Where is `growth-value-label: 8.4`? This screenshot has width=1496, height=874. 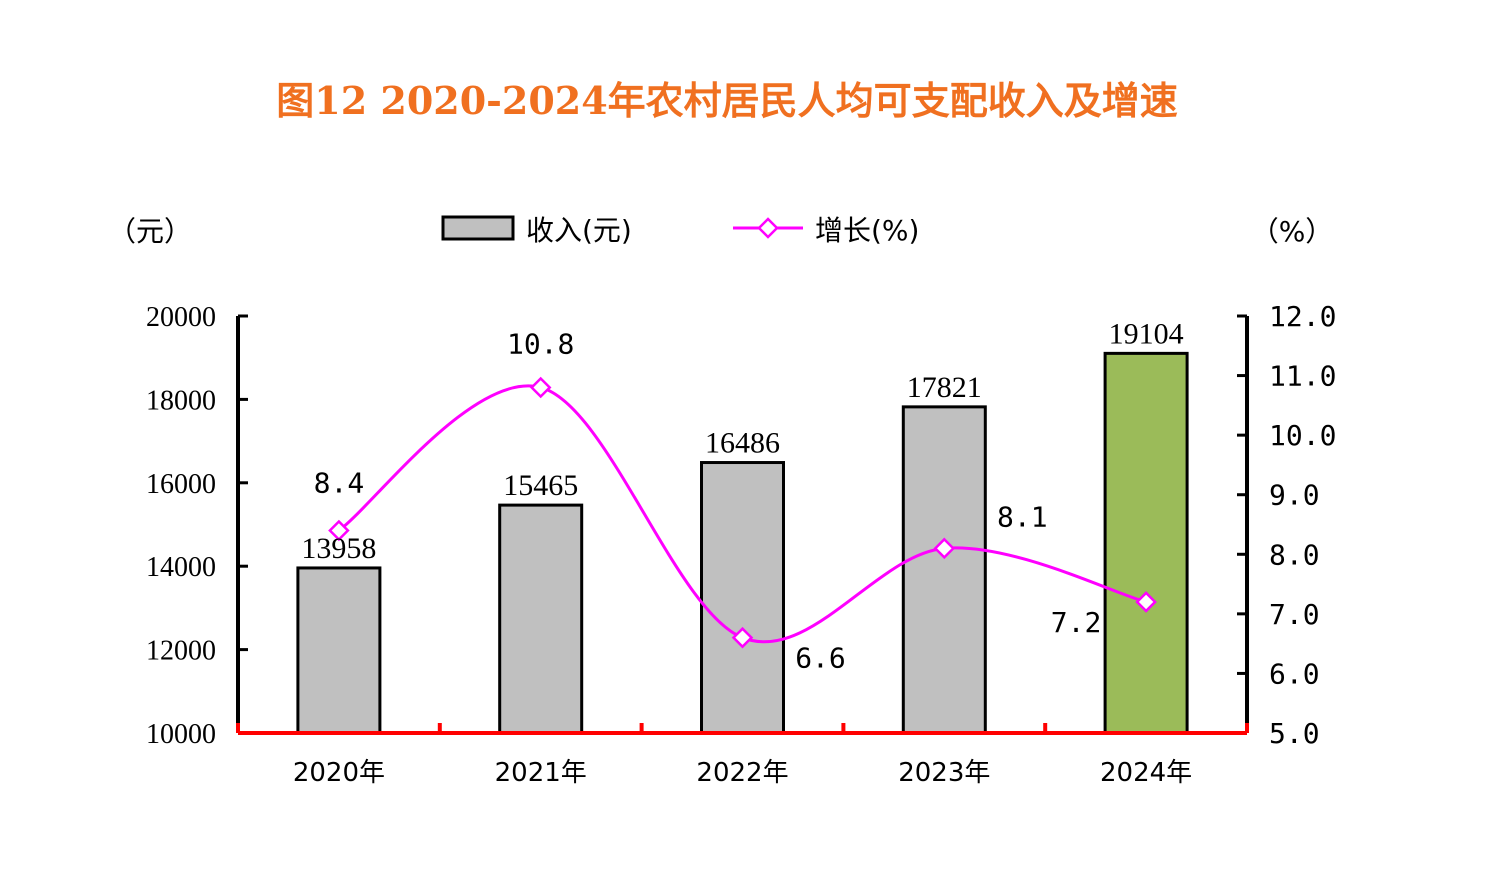
growth-value-label: 8.4 is located at coordinates (339, 482).